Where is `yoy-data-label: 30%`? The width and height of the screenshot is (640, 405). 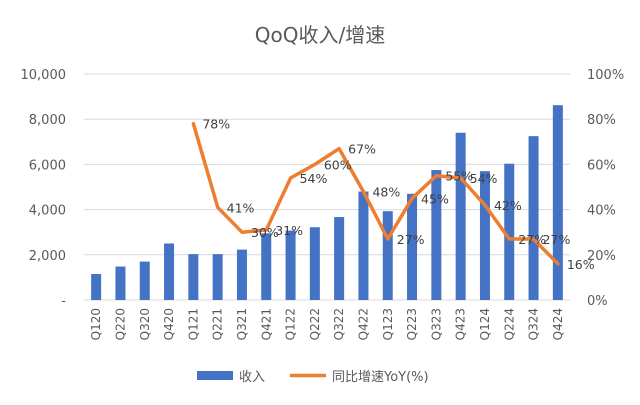
yoy-data-label: 30% is located at coordinates (265, 232).